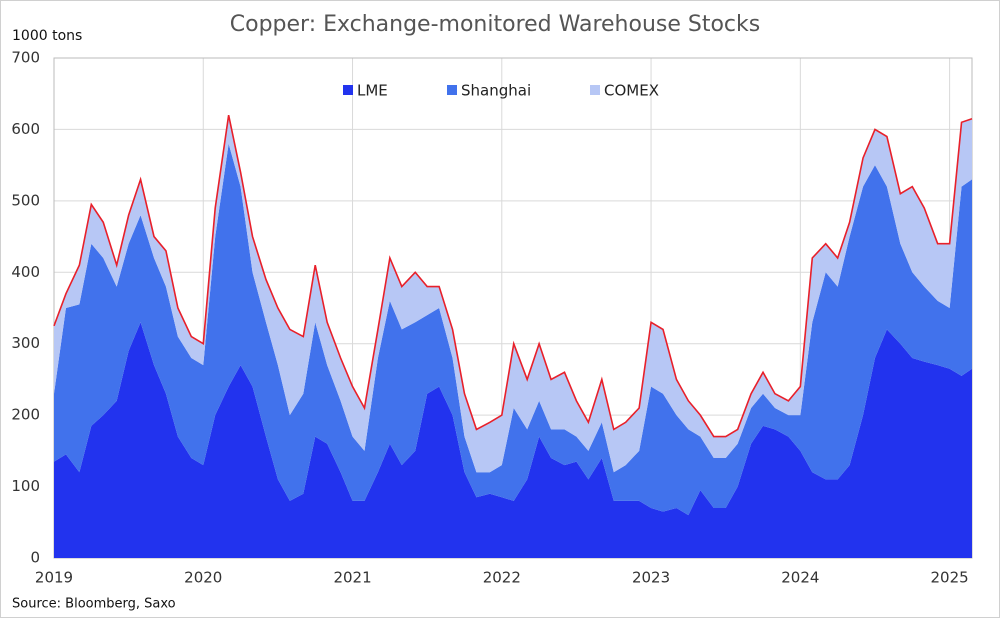 The height and width of the screenshot is (618, 1000). I want to click on legend-label: LME, so click(372, 91).